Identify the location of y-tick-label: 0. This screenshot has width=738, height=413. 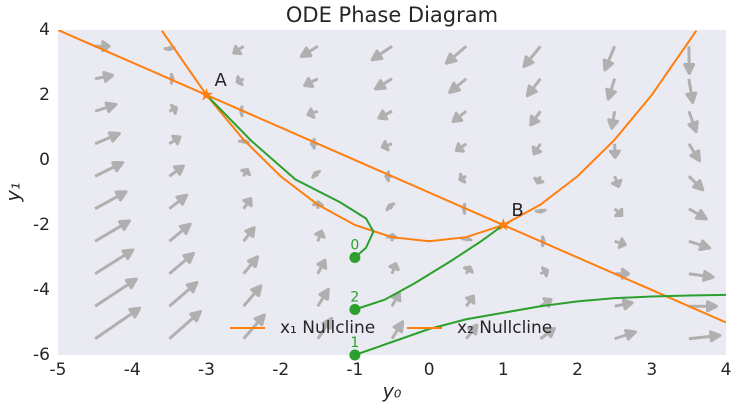
(44, 160).